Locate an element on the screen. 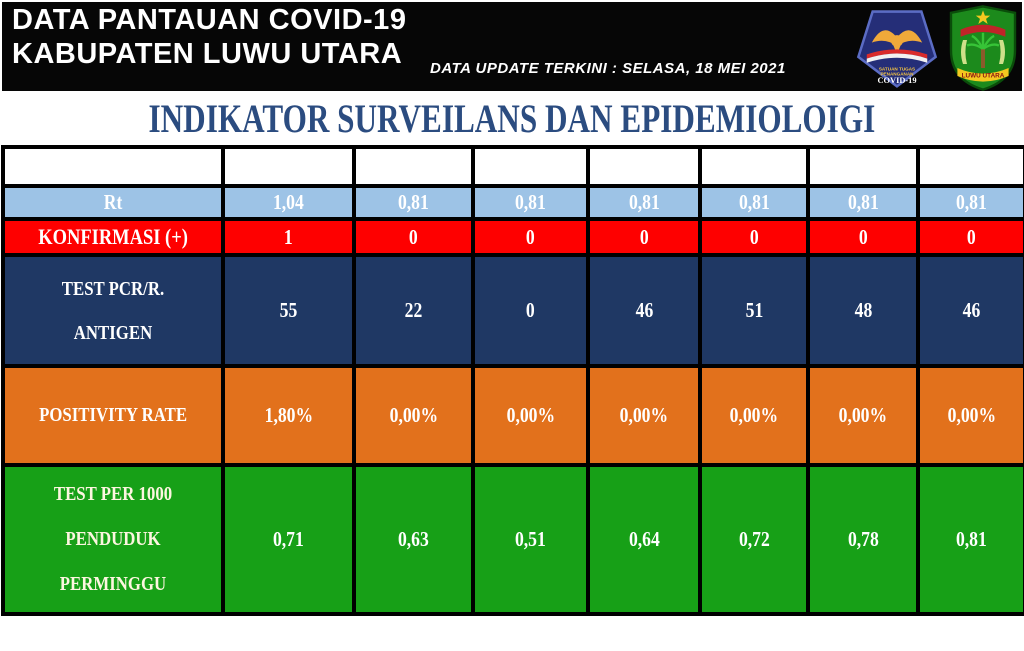 The height and width of the screenshot is (651, 1024). row-label-rt: Rt is located at coordinates (113, 202).